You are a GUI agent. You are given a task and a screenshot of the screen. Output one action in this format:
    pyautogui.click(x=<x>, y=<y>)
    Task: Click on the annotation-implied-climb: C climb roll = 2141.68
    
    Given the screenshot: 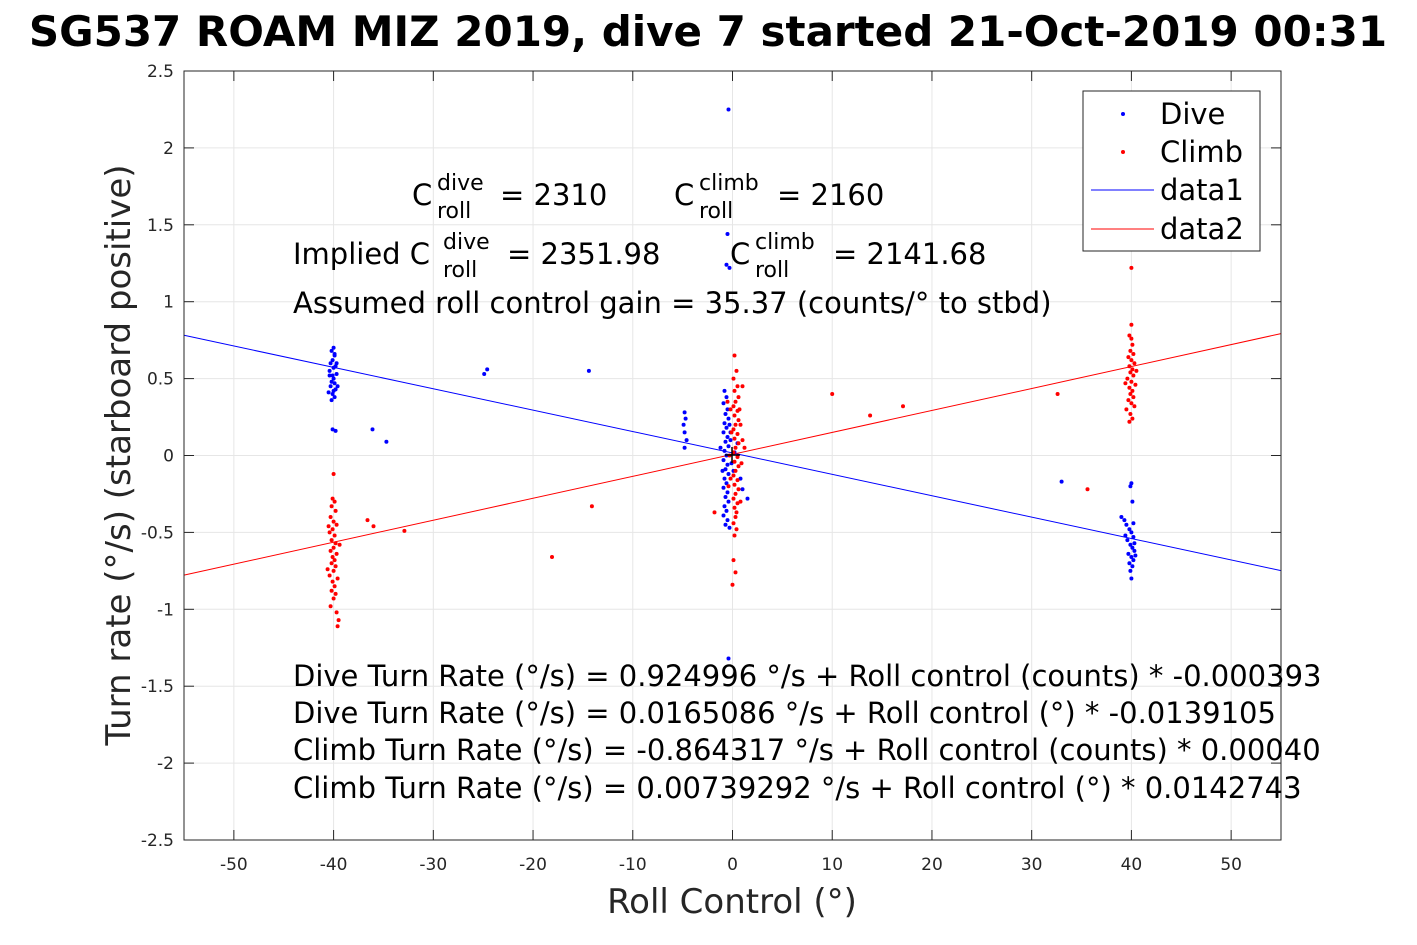 What is the action you would take?
    pyautogui.click(x=858, y=256)
    